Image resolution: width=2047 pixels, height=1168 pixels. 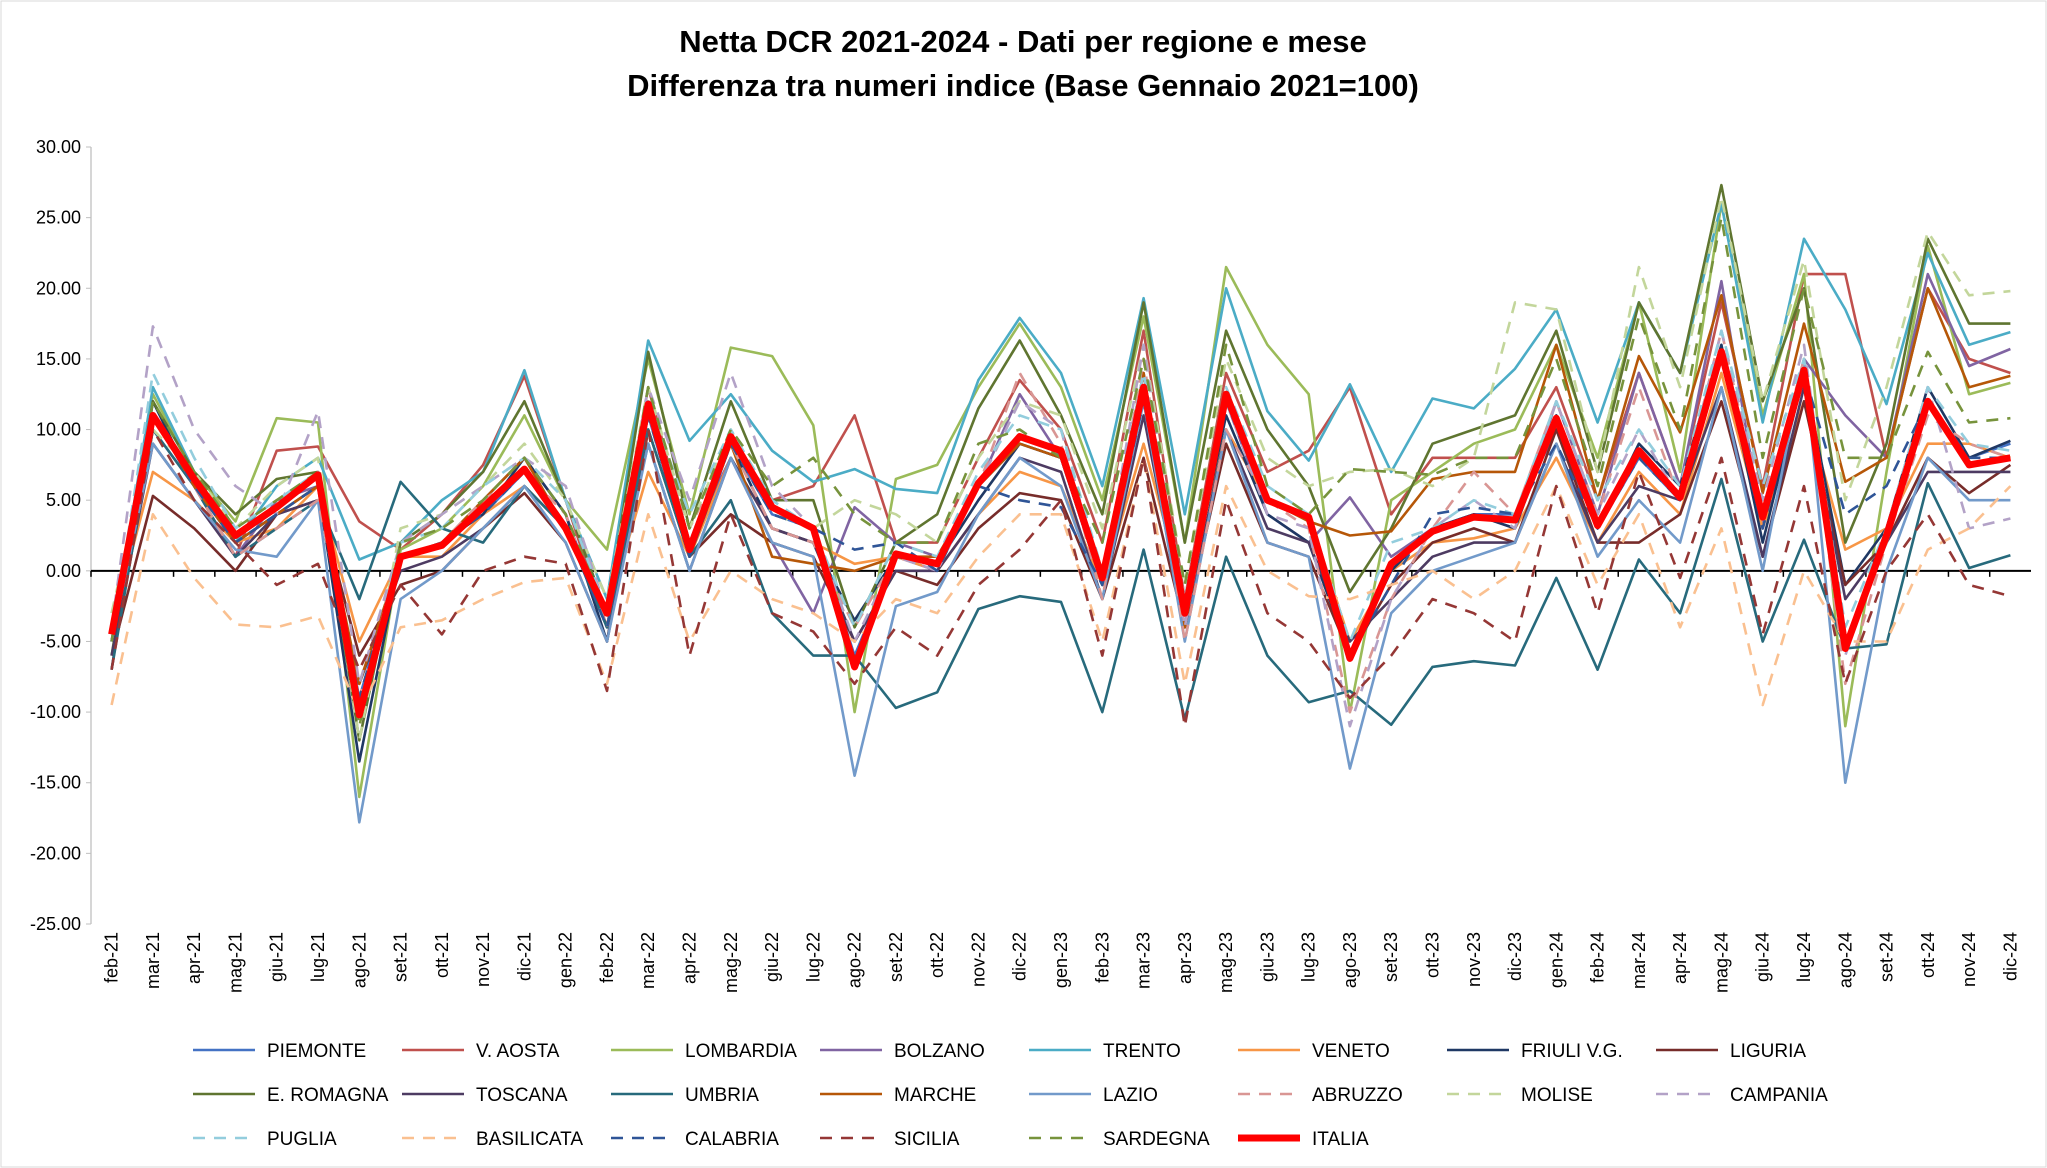 What do you see at coordinates (731, 962) in the screenshot?
I see `x-tick-label: mag-22` at bounding box center [731, 962].